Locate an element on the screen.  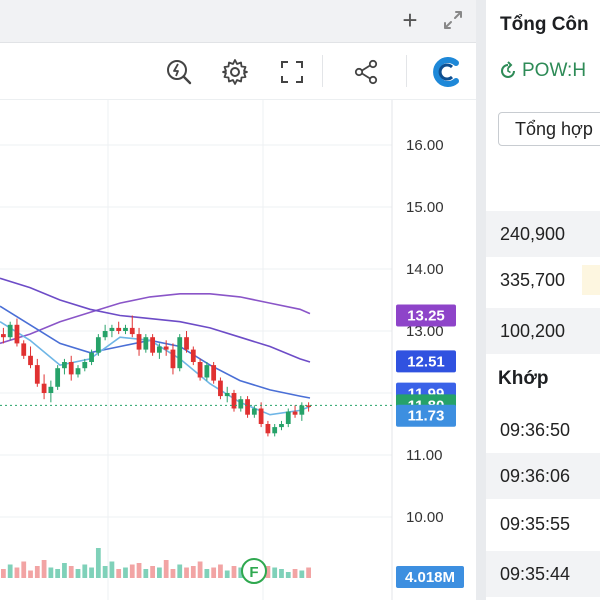
volume-row: 240,900 is located at coordinates (543, 234).